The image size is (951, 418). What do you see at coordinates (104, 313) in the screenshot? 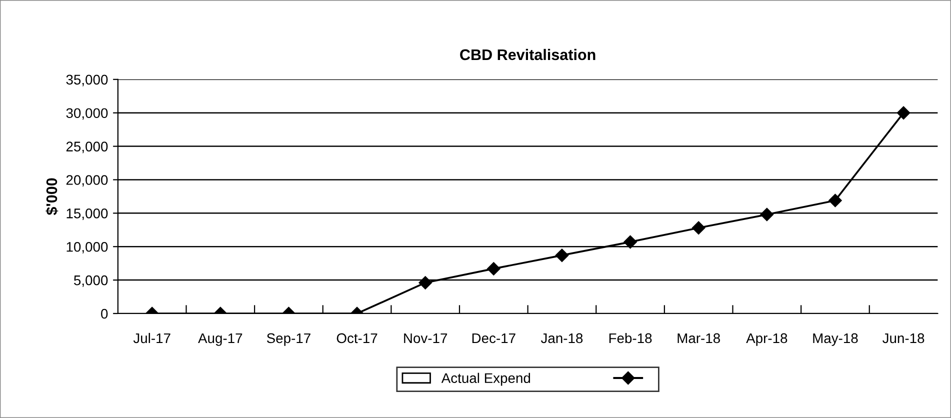
I see `y-tick-label: 0` at bounding box center [104, 313].